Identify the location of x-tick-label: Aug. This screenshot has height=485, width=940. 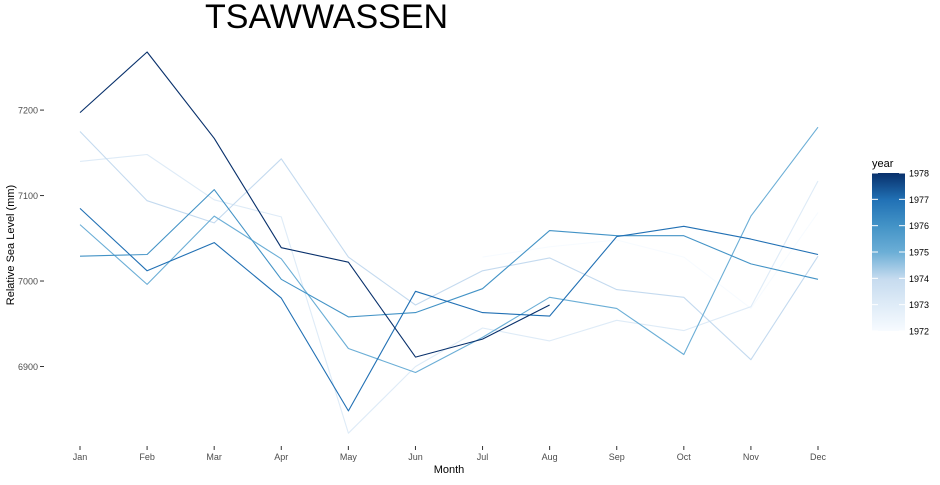
(550, 457).